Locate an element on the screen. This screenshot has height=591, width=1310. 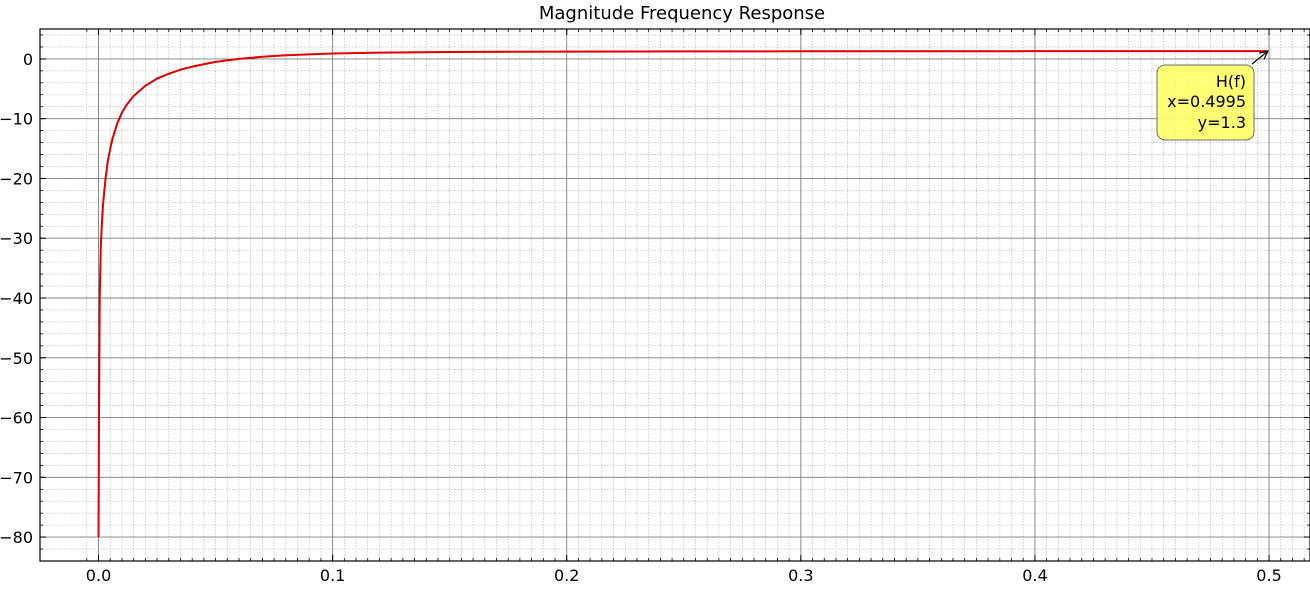
chart-title: Magnitude Frequency Response is located at coordinates (682, 13).